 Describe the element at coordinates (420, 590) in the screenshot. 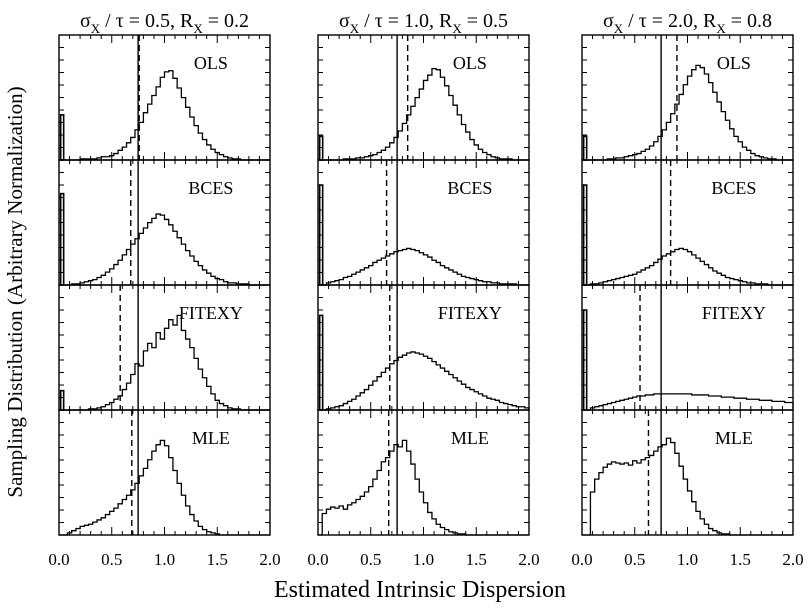

I see `x-axis-label: Estimated Intrinsic Dispersion` at that location.